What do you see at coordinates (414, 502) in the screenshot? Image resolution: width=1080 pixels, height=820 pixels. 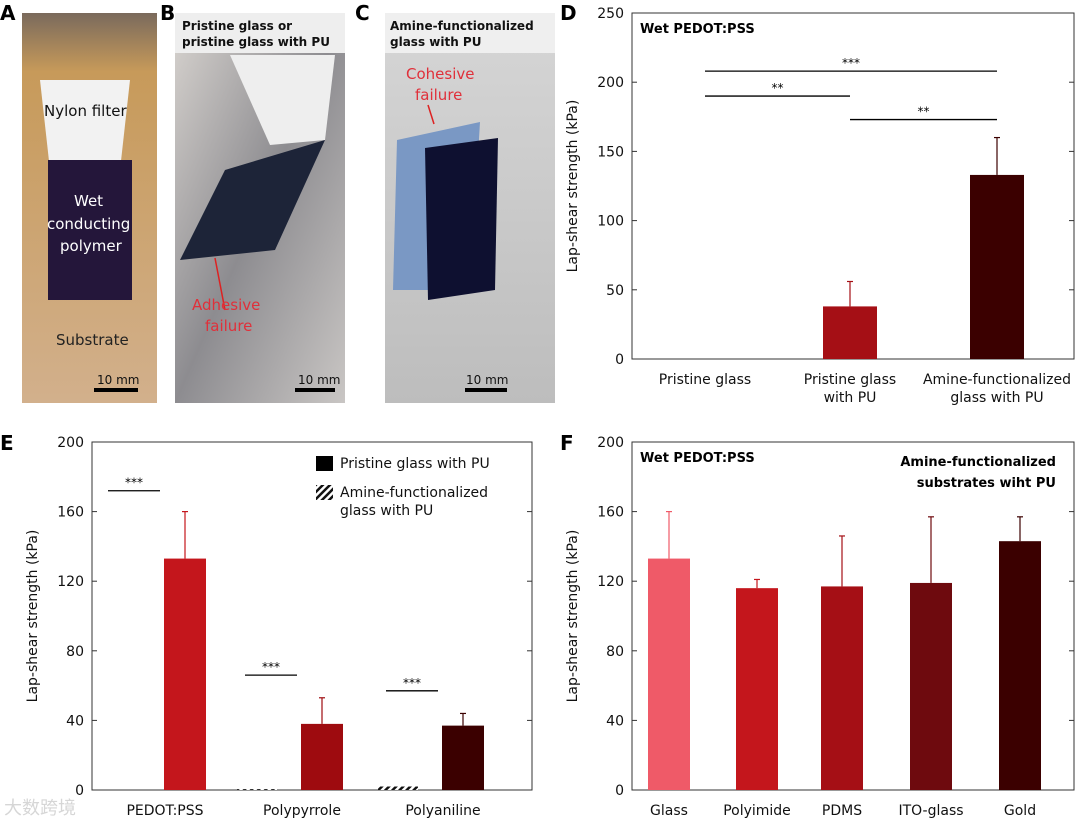 I see `legend-label-hatched: Amine-functionalized glass with PU` at bounding box center [414, 502].